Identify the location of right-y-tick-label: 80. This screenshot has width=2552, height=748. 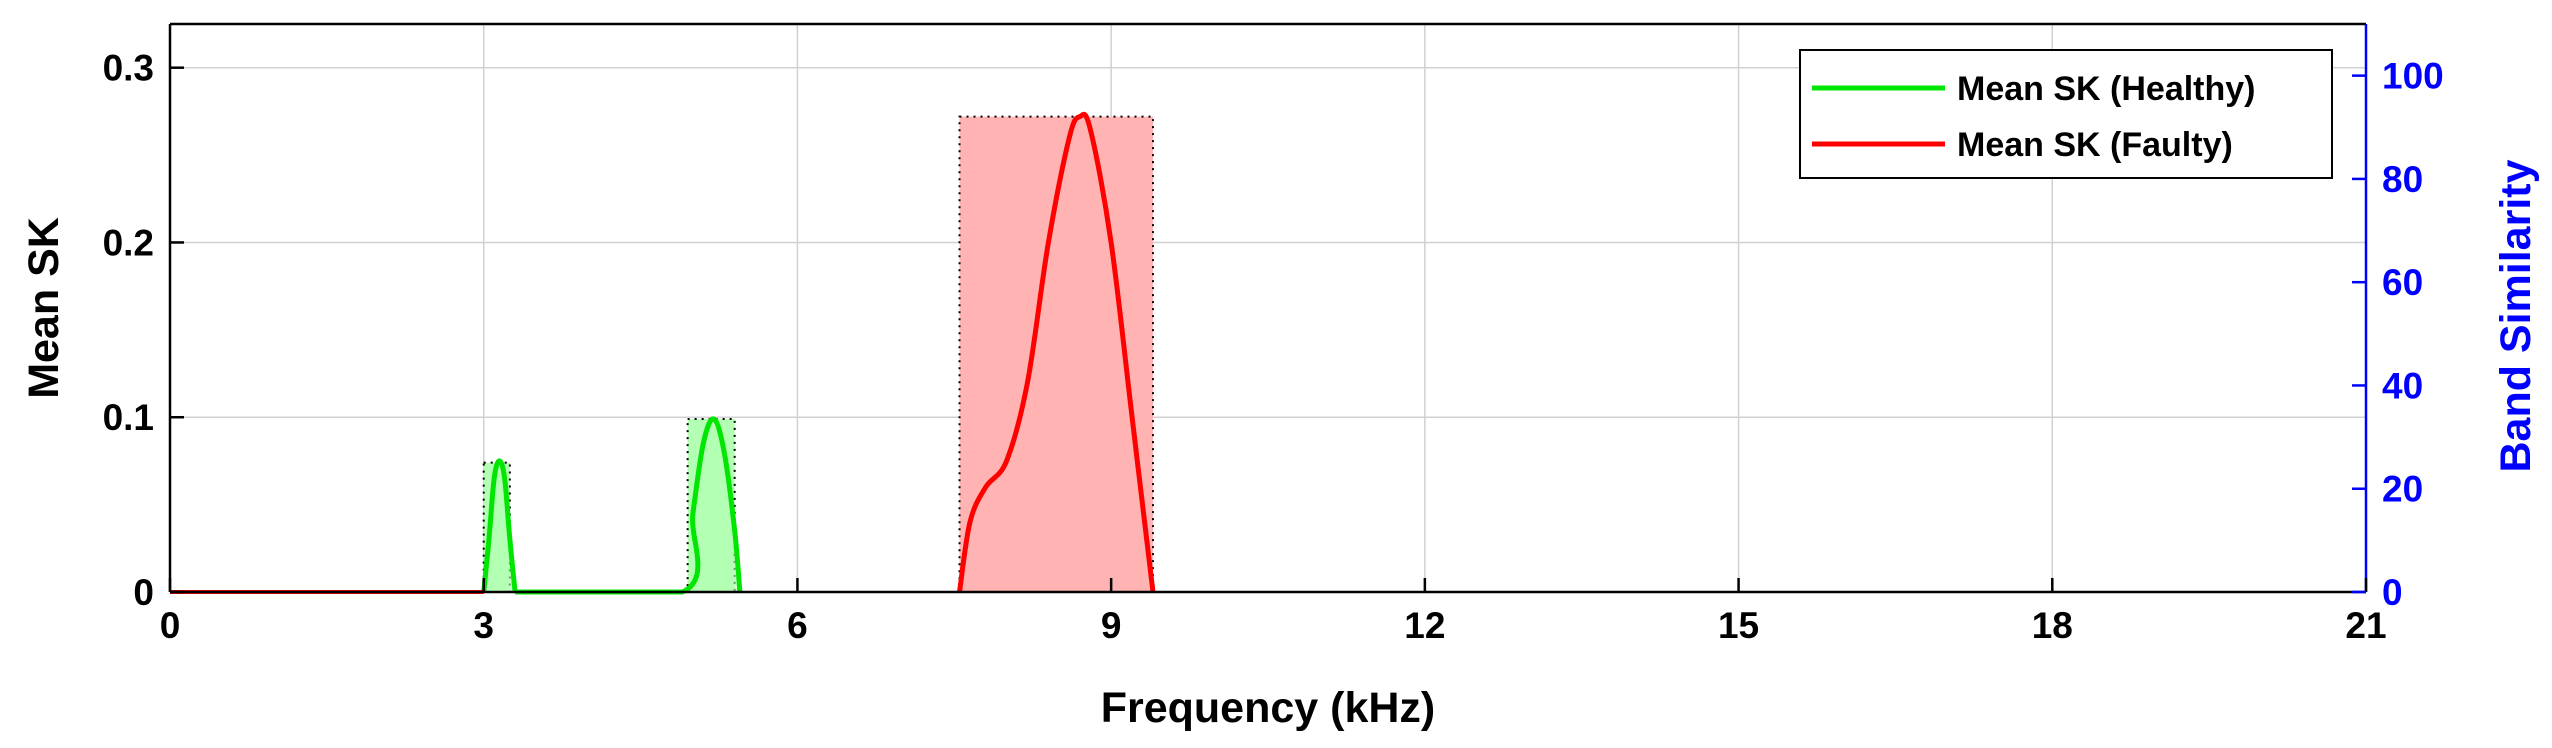
(2402, 179).